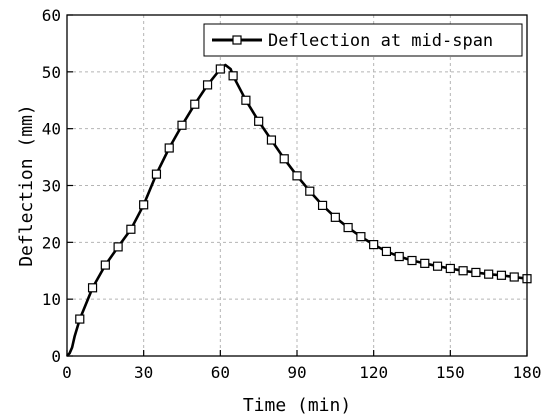 The image size is (550, 418). What do you see at coordinates (51, 186) in the screenshot?
I see `y-tick-label: 30` at bounding box center [51, 186].